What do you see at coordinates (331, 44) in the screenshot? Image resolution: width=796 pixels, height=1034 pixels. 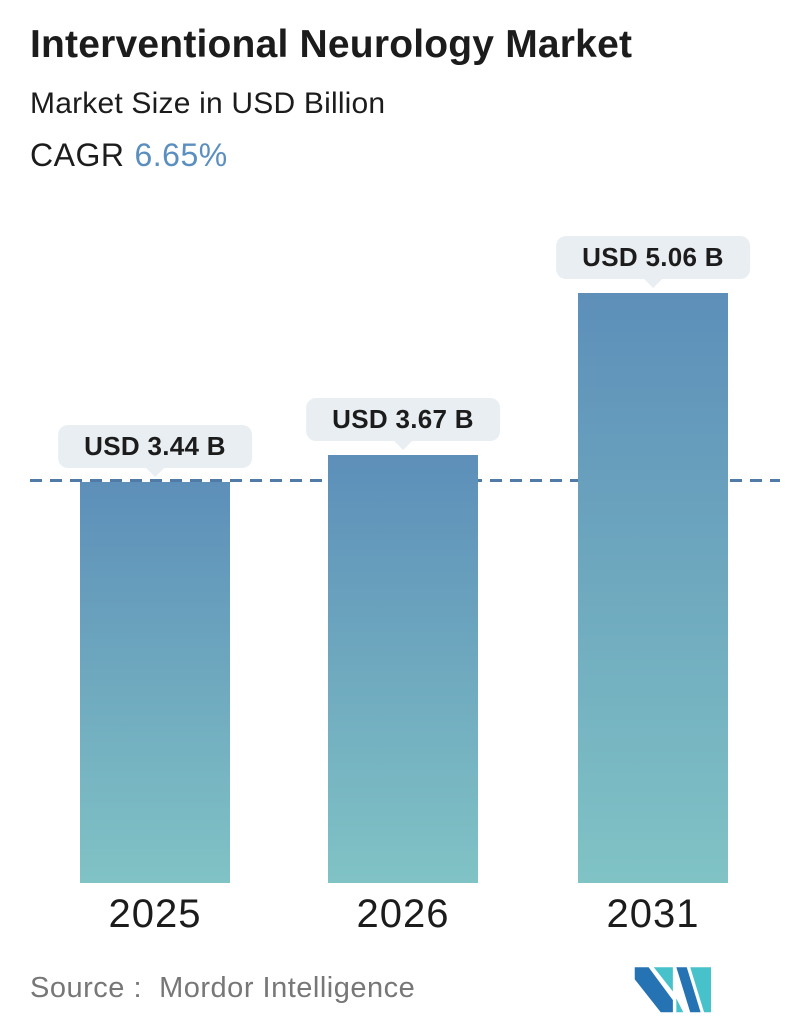 I see `page-title: Interventional Neurology Market` at bounding box center [331, 44].